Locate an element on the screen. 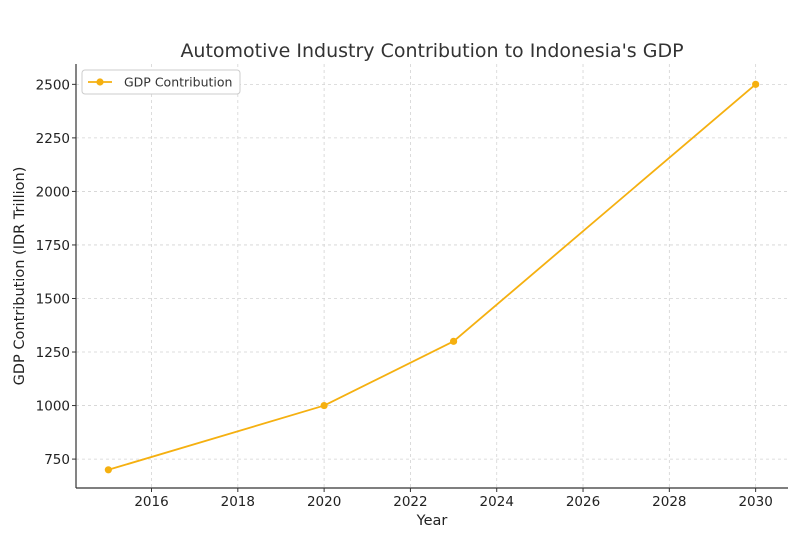  x-tick-label: 2018 is located at coordinates (238, 502).